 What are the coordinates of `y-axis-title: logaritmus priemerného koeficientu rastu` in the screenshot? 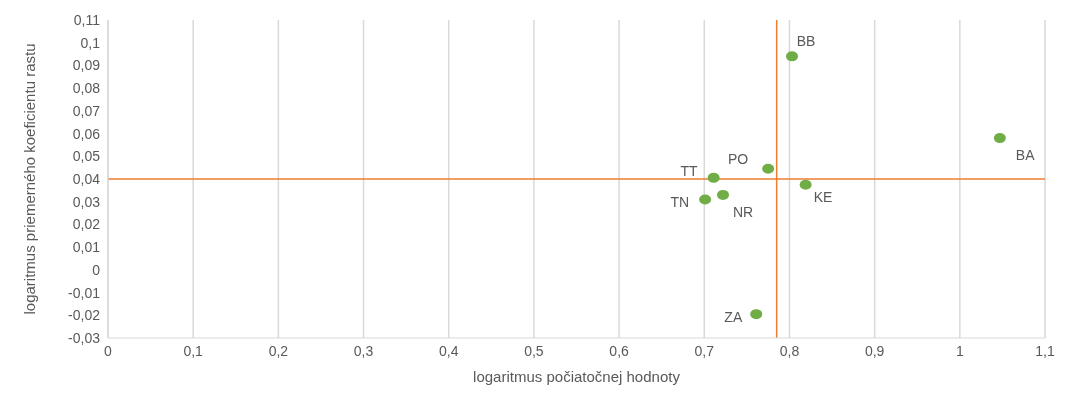 It's located at (30, 179).